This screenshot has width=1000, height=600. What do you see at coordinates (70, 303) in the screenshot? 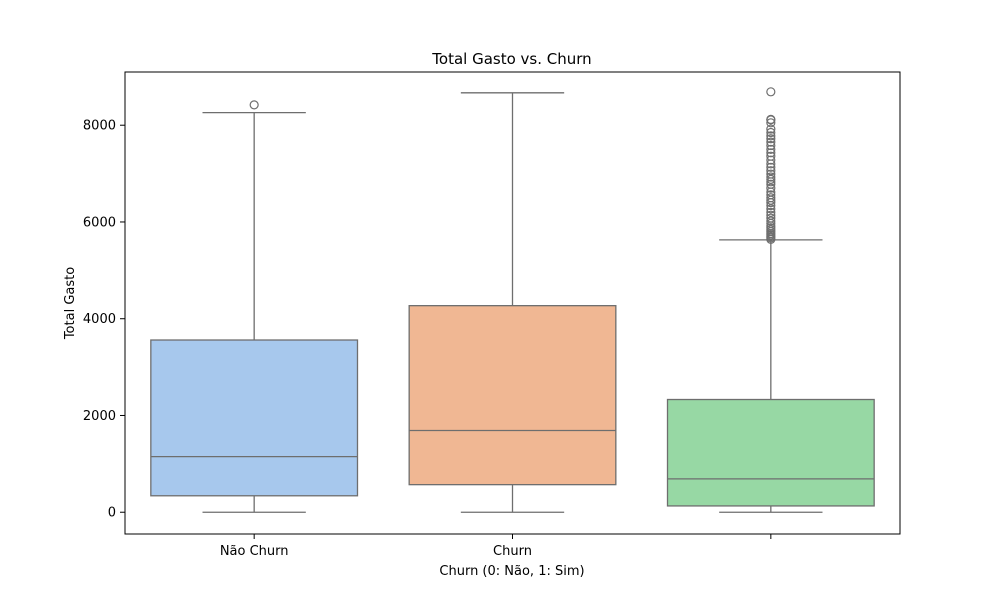
I see `y-axis-label: Total Gasto` at bounding box center [70, 303].